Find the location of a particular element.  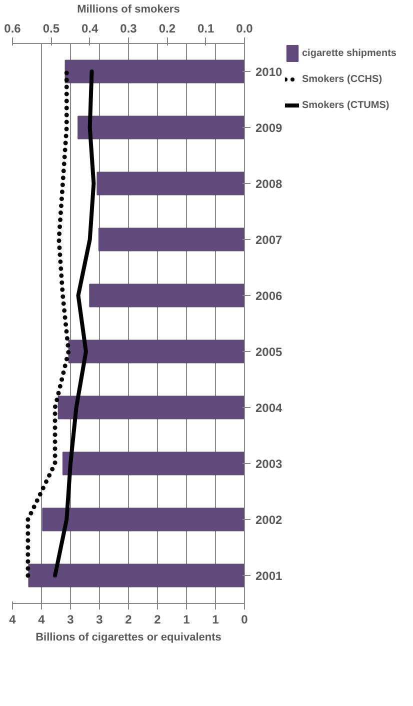

y-tick-label: 2009 is located at coordinates (269, 128).